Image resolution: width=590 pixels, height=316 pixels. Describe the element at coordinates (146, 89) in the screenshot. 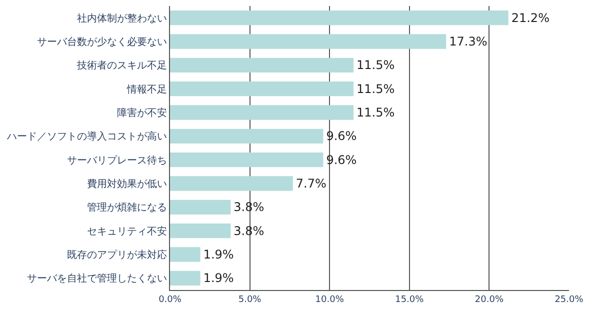

I see `y-tick-label: 情報不足` at that location.